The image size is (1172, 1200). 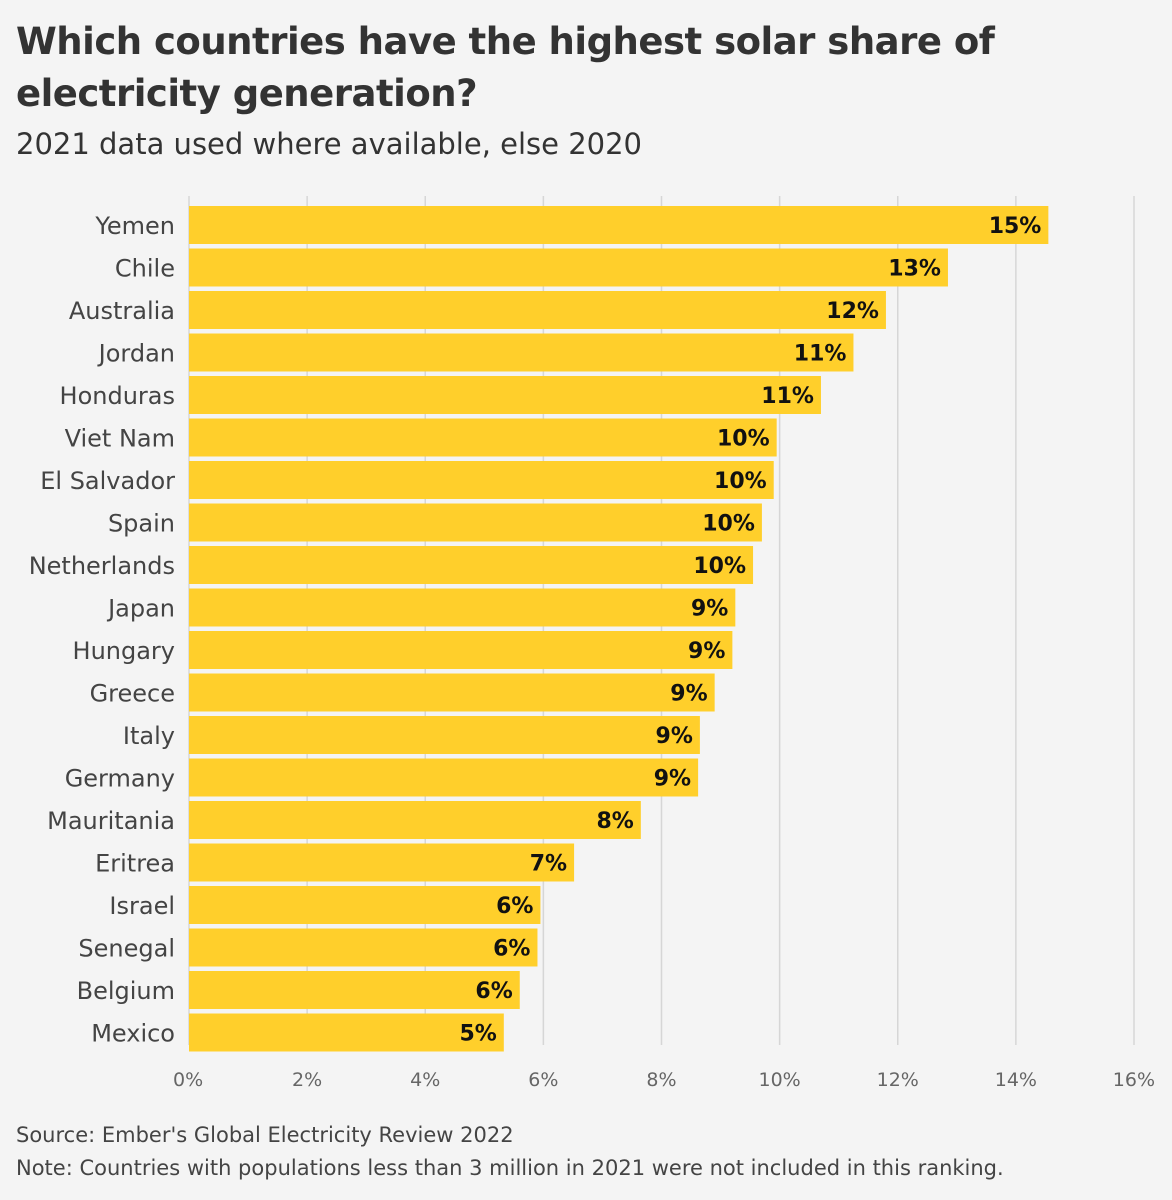 What do you see at coordinates (141, 524) in the screenshot?
I see `category-label: Spain` at bounding box center [141, 524].